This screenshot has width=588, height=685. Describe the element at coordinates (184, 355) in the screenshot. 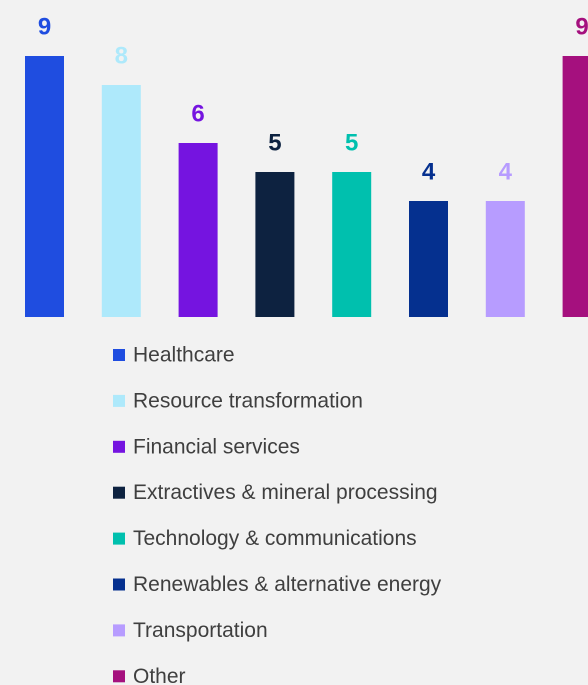

I see `legend-label: Healthcare` at that location.